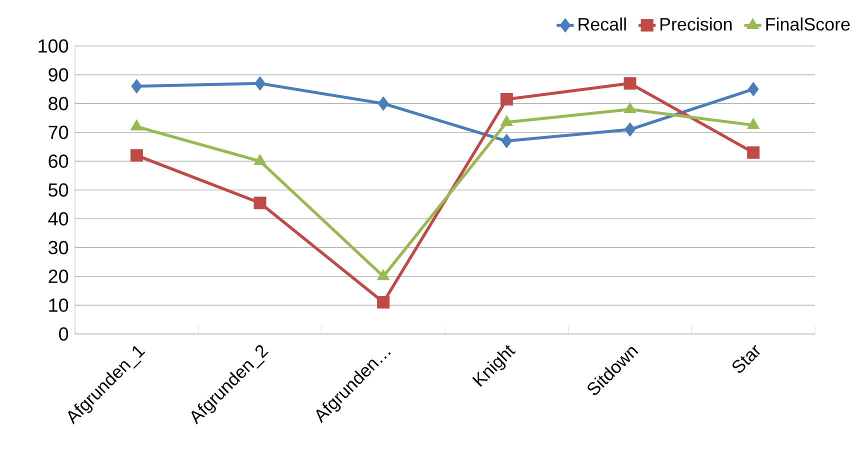  I want to click on y-tick-label: 80, so click(58, 103).